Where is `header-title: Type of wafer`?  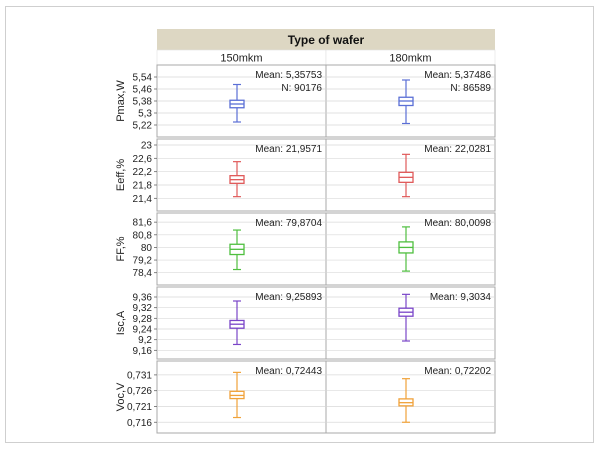
header-title: Type of wafer is located at coordinates (326, 40).